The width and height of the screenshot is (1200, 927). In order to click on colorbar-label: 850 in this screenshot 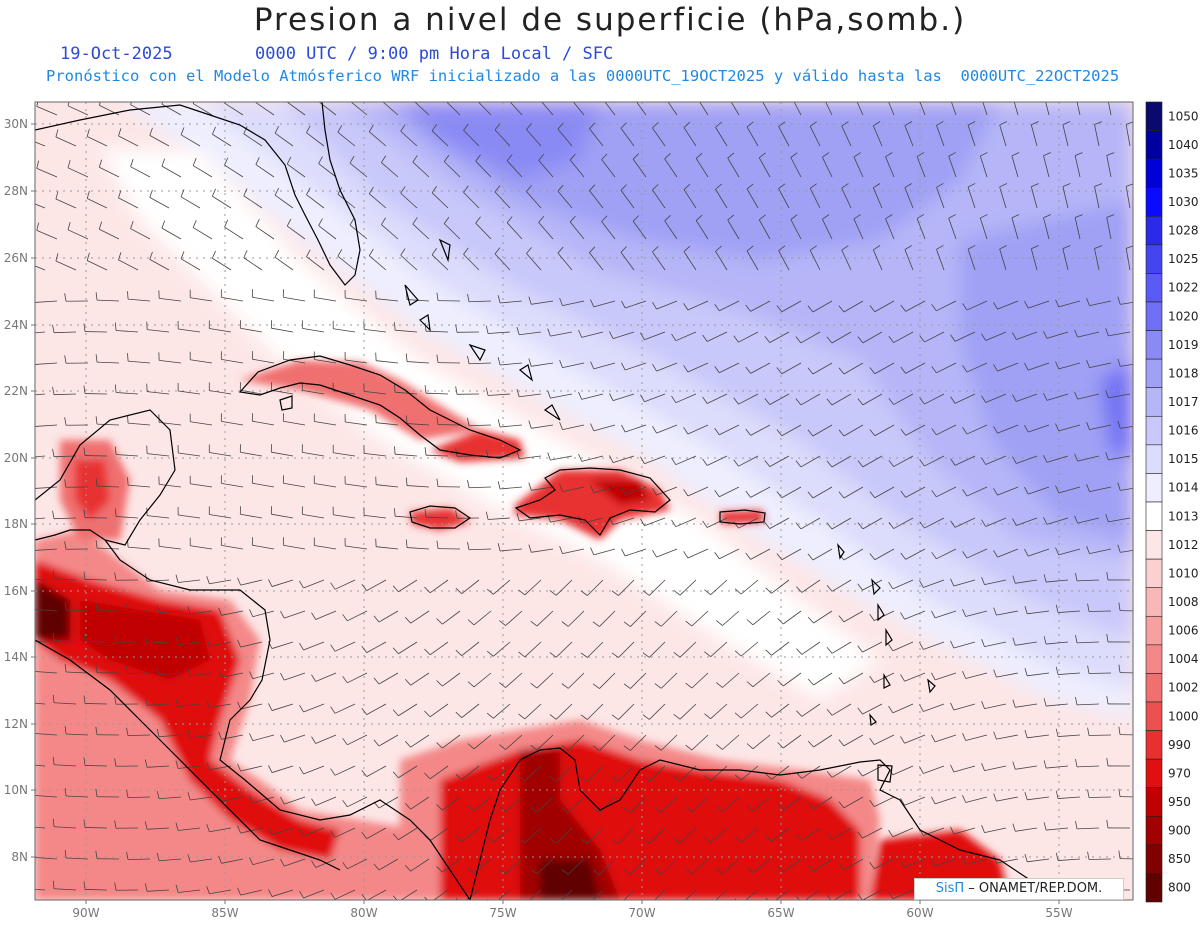, I will do `click(1179, 859)`.